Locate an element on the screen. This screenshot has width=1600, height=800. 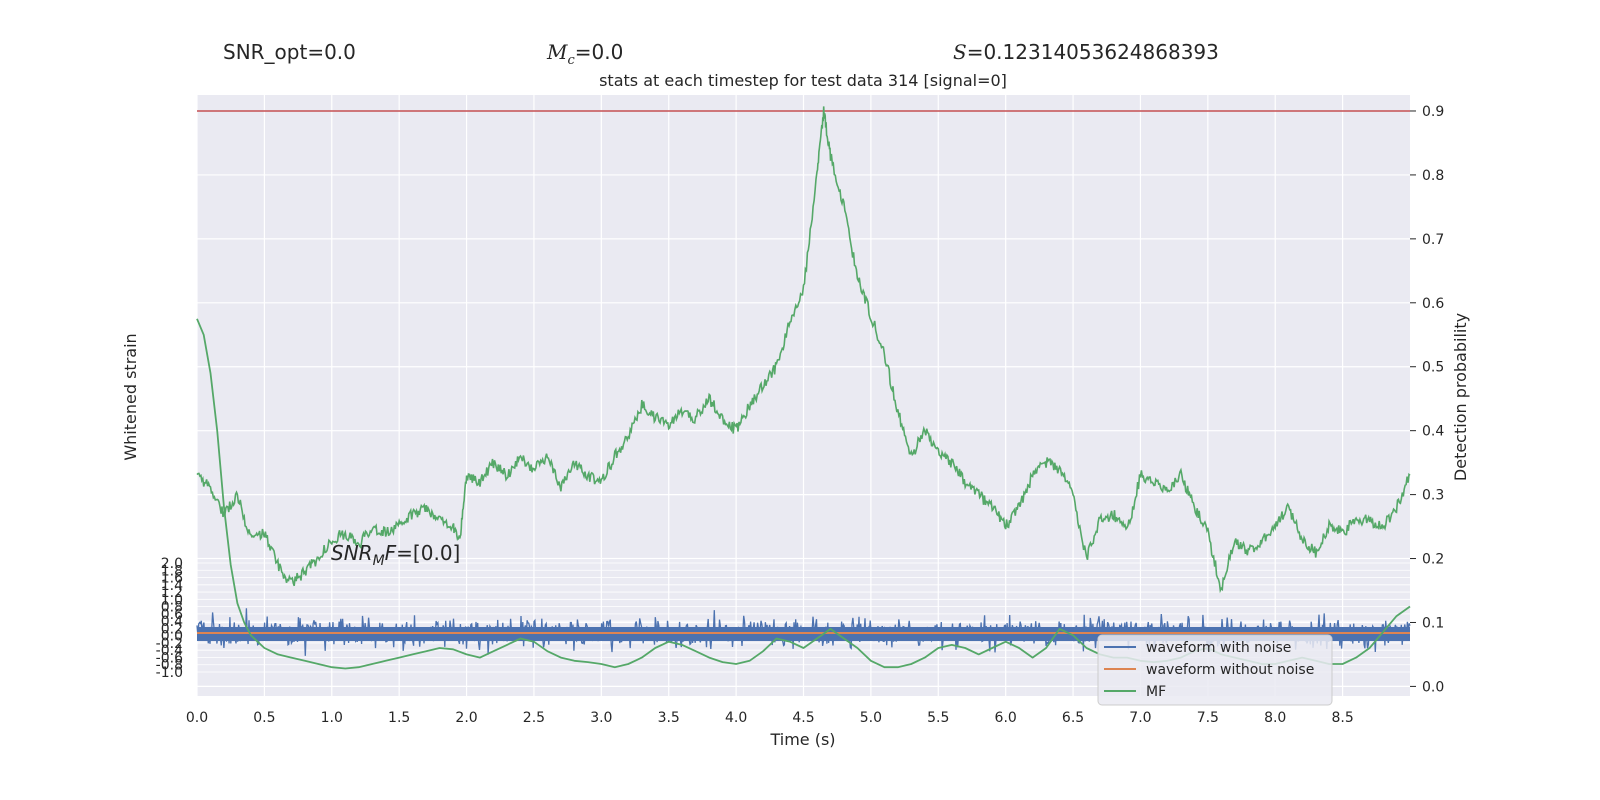
x-tick-label: 5.5 is located at coordinates (938, 718).